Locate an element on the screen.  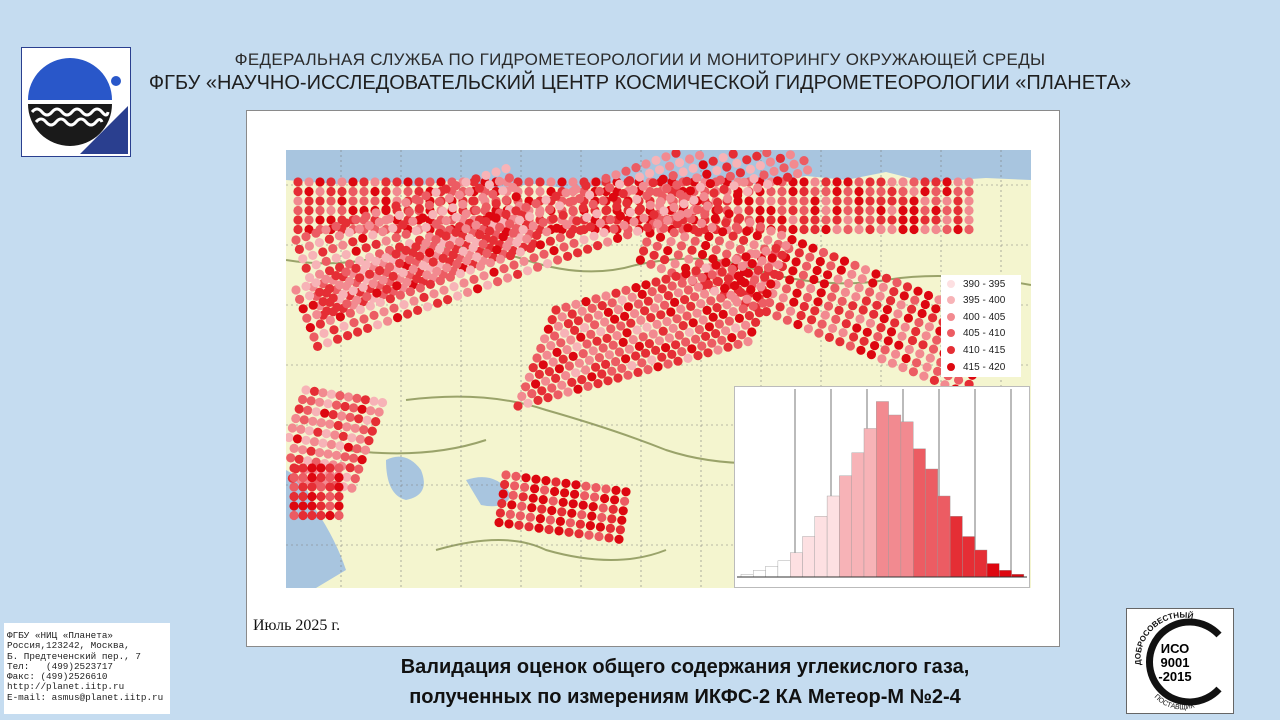
legend-entry: 415 - 420 is located at coordinates (976, 367).